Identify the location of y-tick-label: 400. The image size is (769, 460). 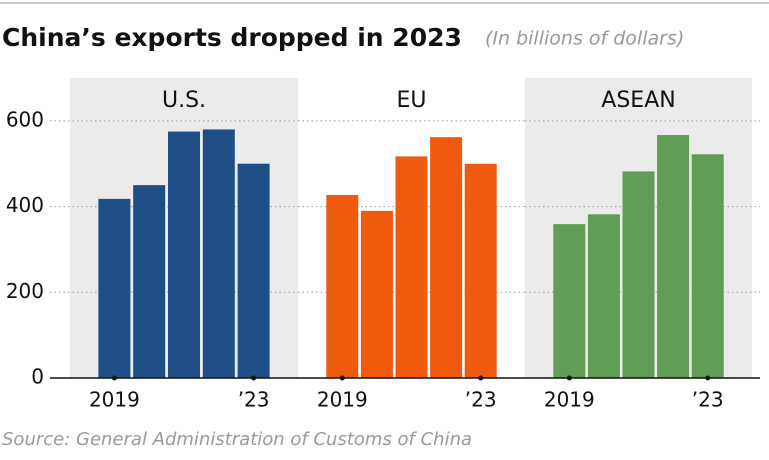
(25, 205).